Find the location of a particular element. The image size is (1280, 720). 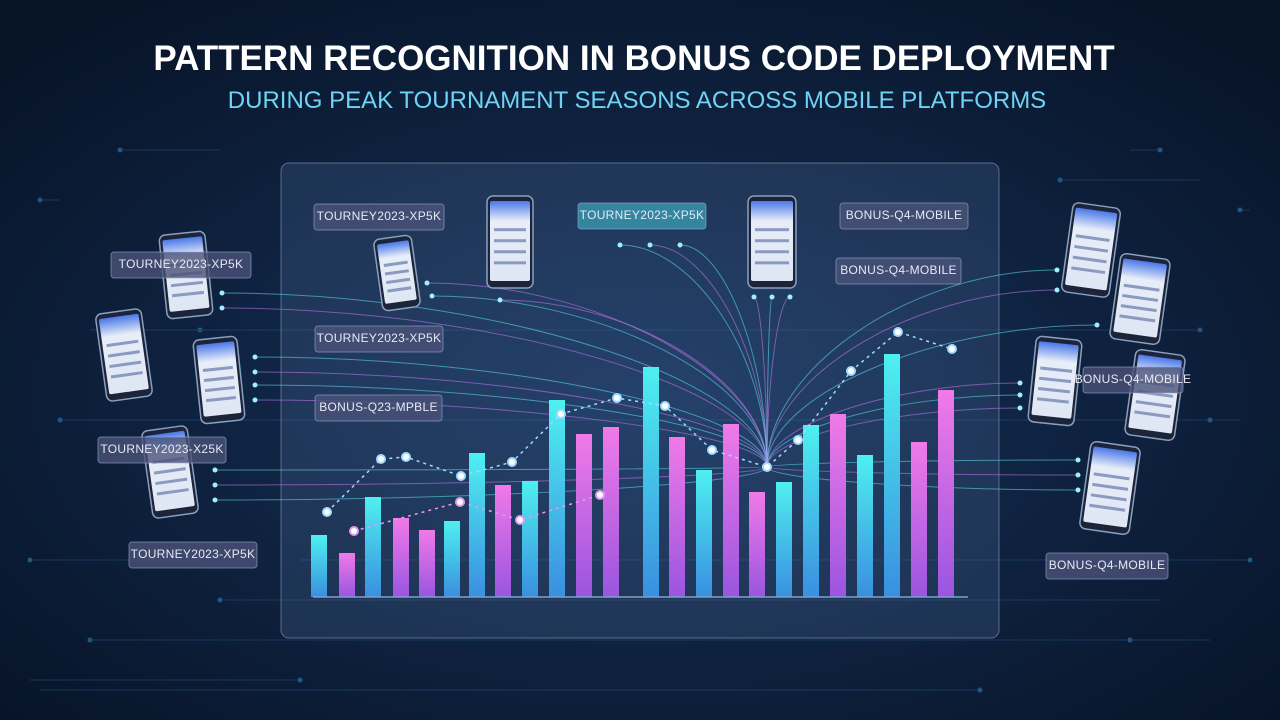

code-label: TOURNEY2023-X25K is located at coordinates (161, 449).